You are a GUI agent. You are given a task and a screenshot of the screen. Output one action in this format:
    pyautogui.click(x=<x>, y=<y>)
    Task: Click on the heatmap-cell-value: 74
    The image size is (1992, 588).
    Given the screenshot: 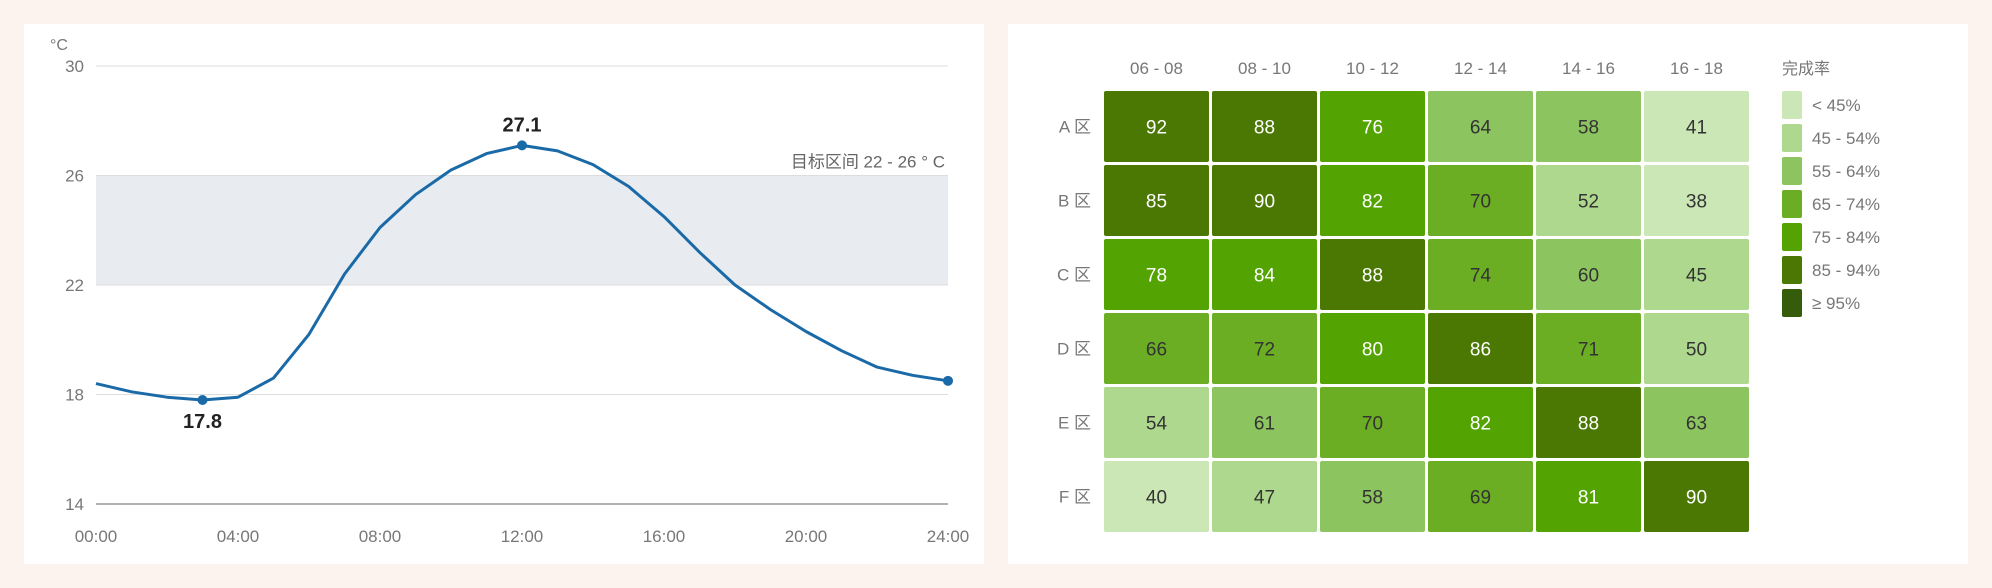 What is the action you would take?
    pyautogui.click(x=1481, y=276)
    